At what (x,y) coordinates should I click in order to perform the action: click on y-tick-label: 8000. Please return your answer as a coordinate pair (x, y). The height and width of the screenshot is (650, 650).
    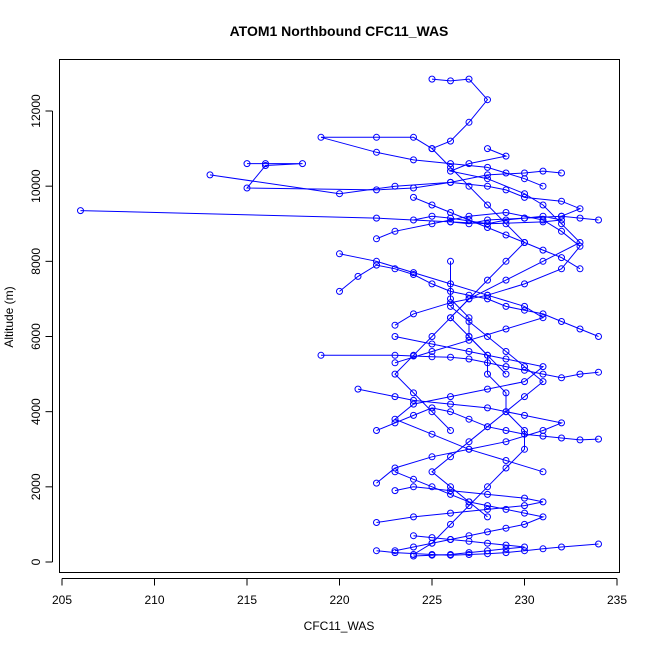
    Looking at the image, I should click on (36, 261).